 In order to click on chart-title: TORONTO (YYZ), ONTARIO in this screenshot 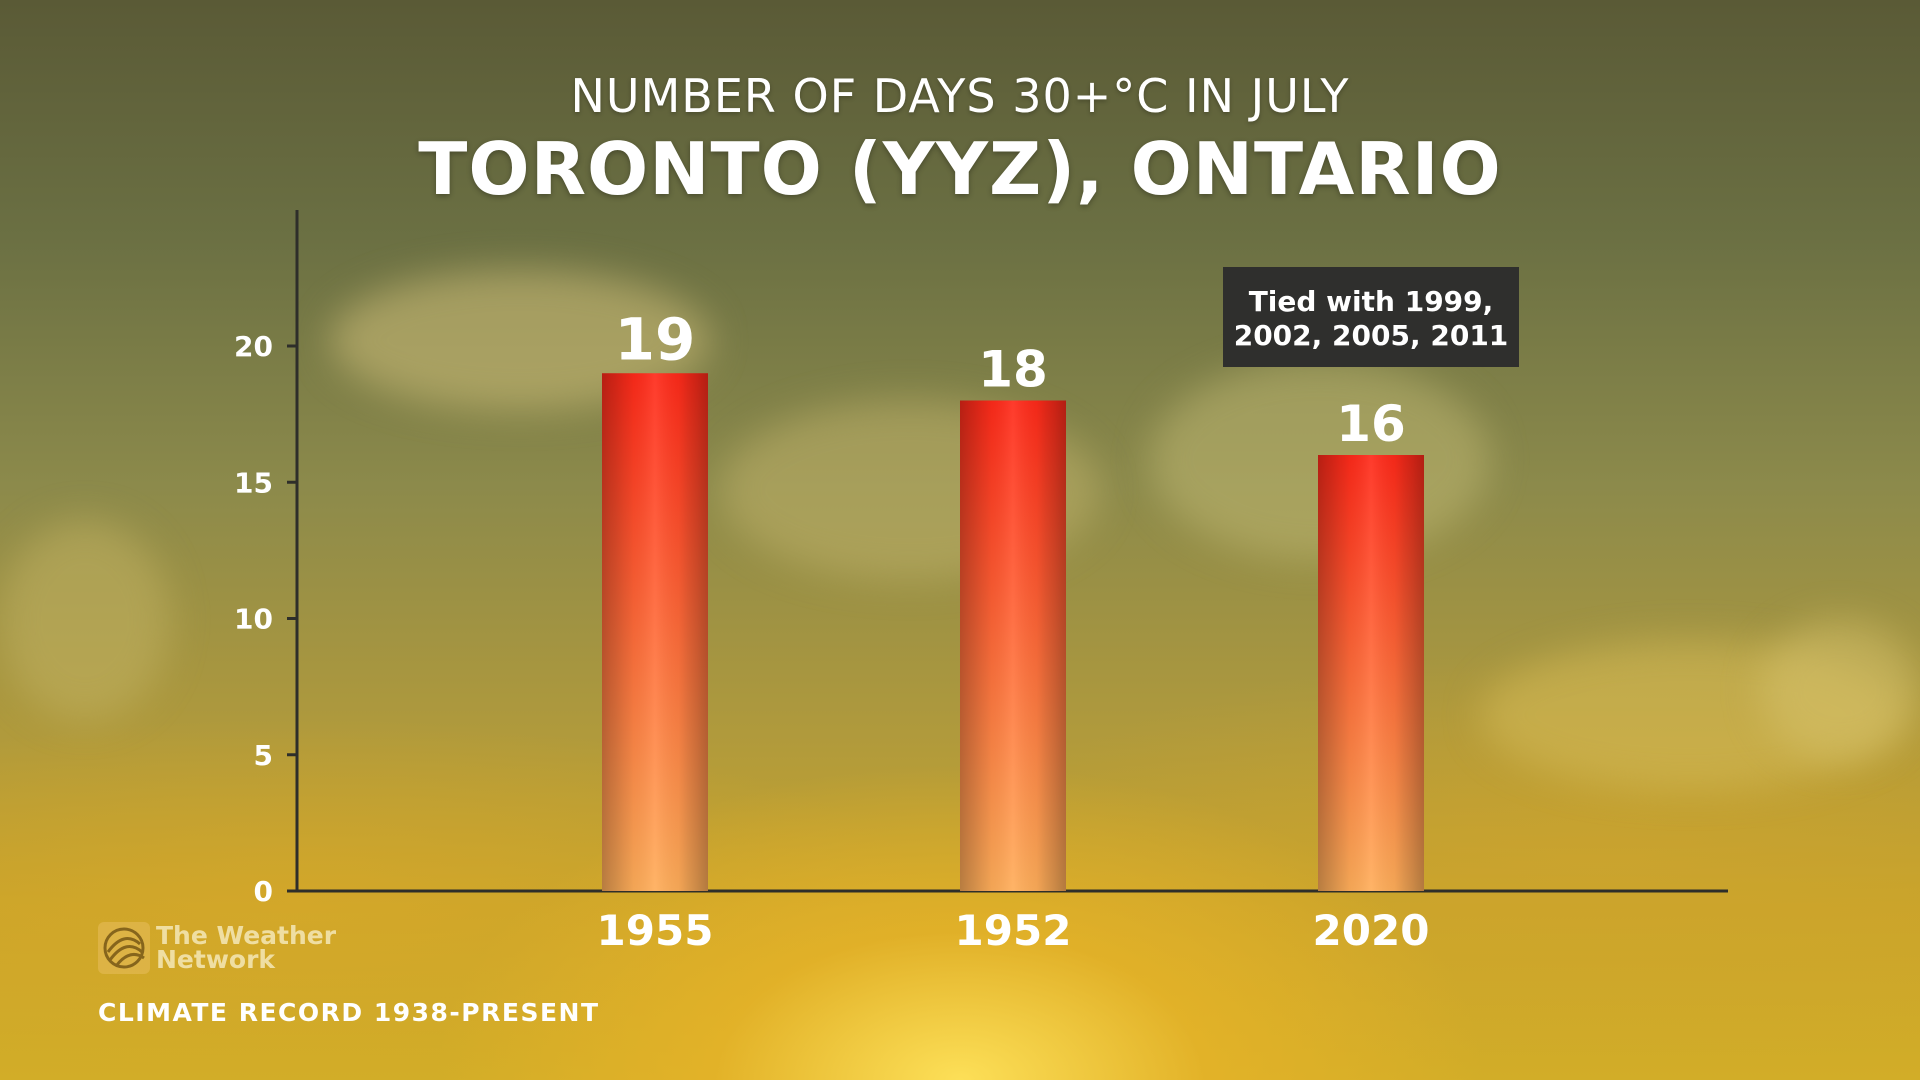, I will do `click(960, 169)`.